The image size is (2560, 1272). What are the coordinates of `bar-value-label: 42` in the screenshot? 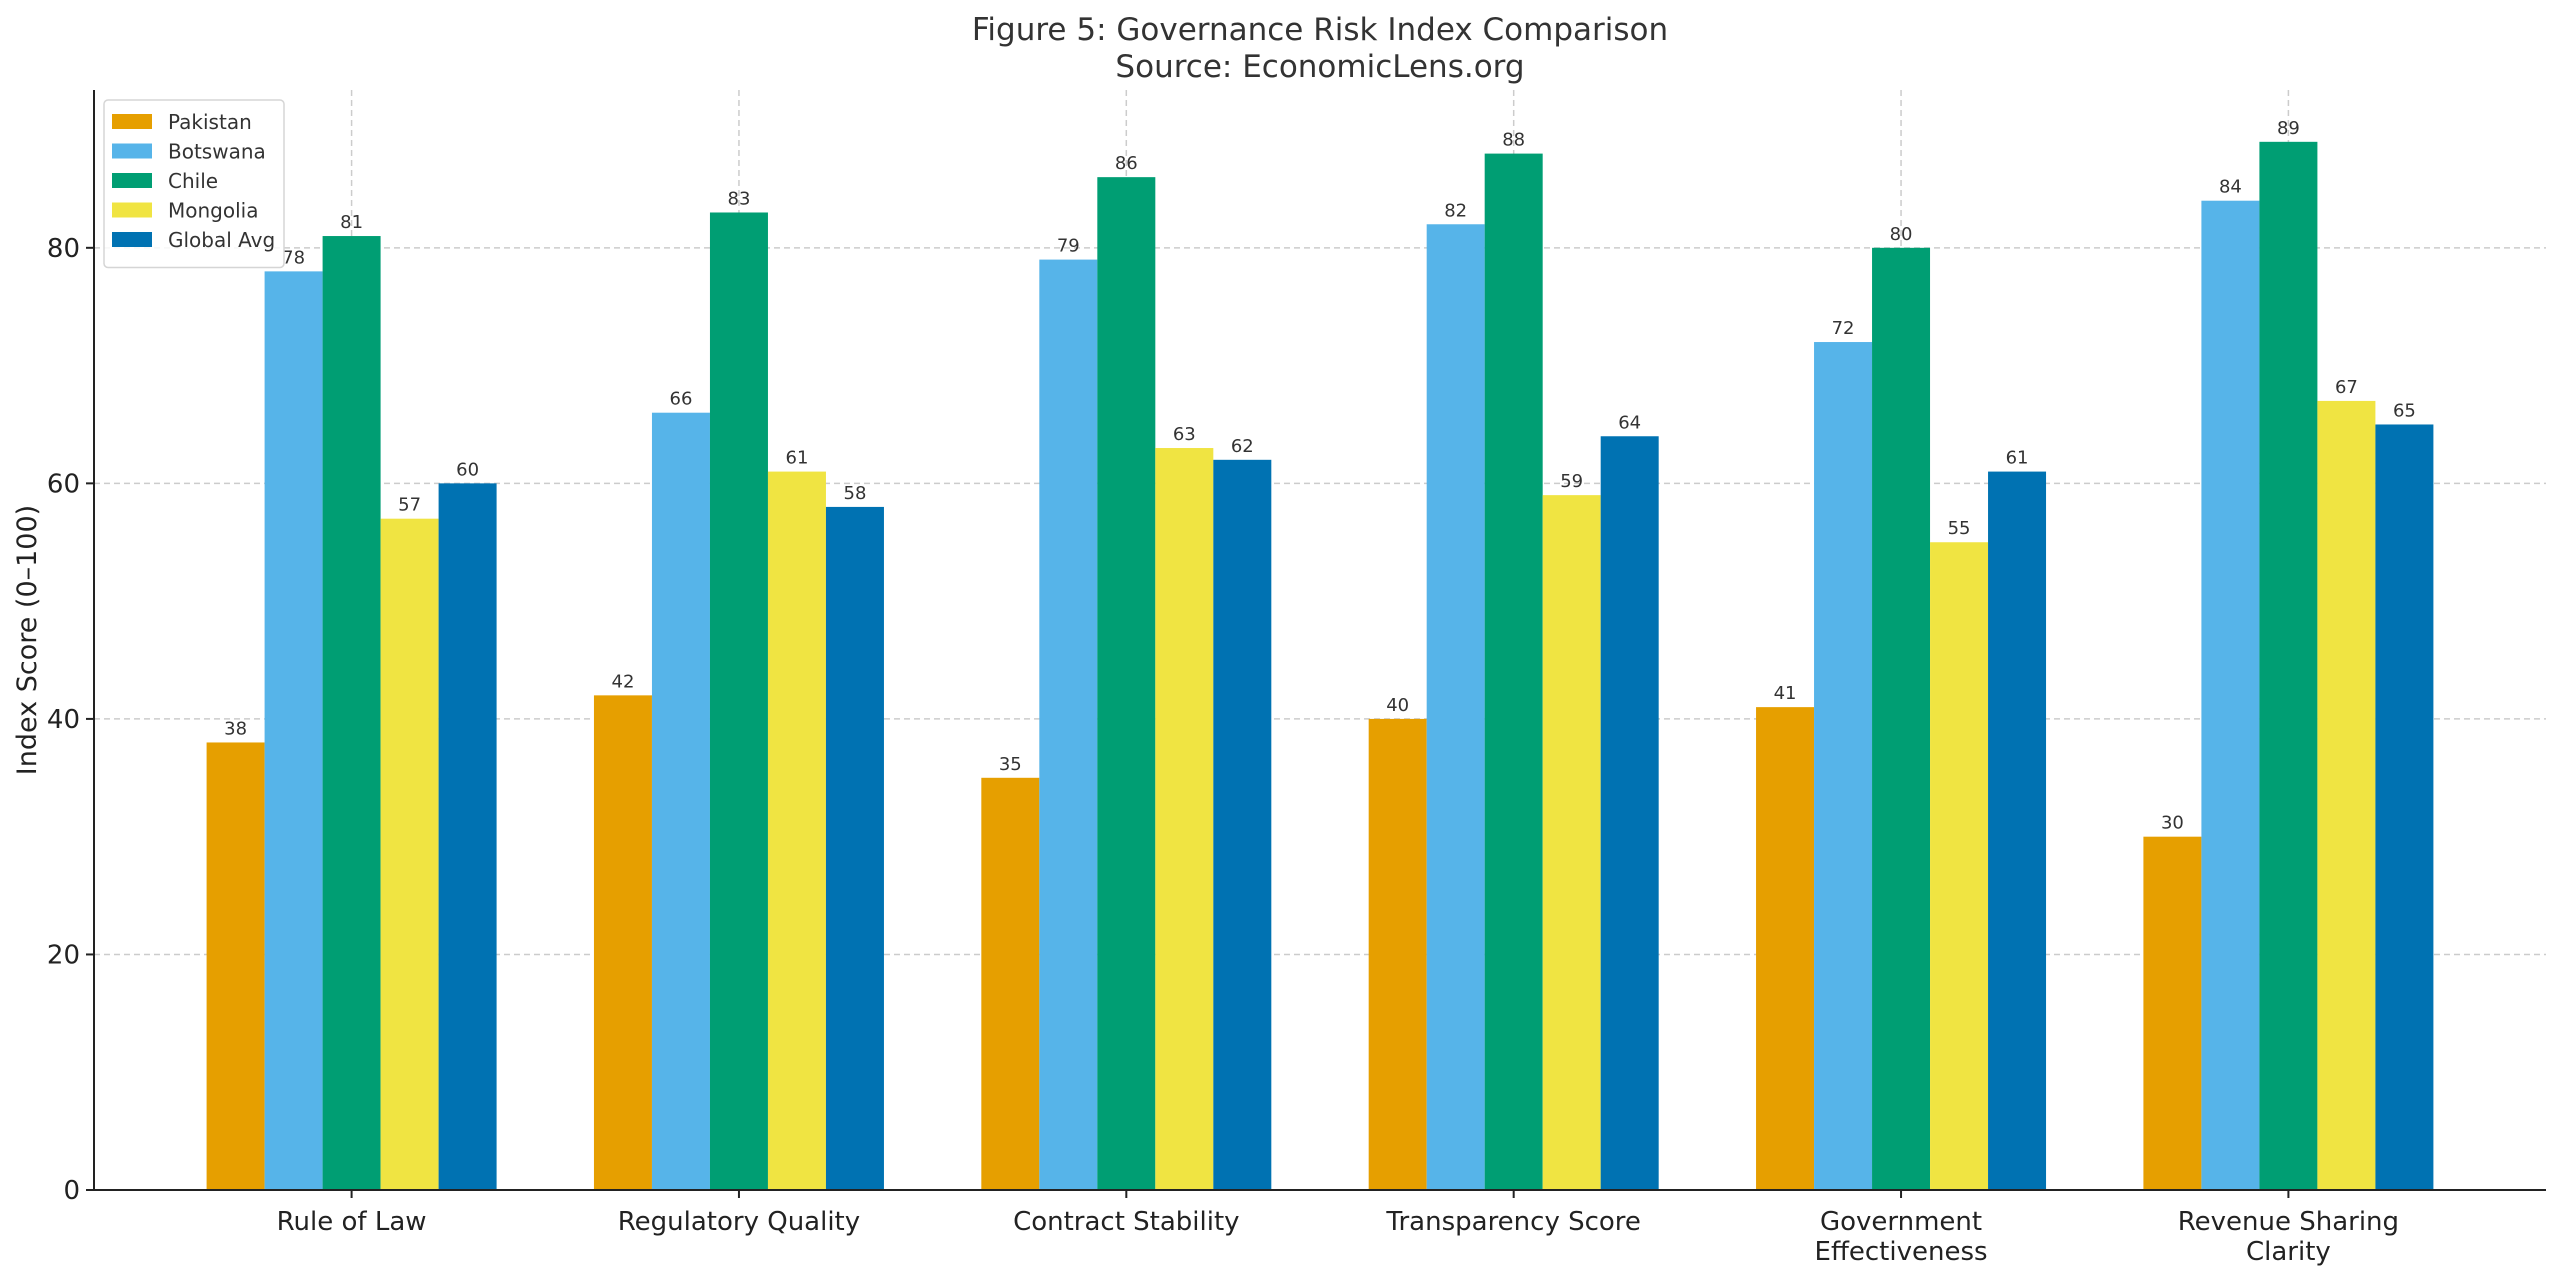 It's located at (623, 681).